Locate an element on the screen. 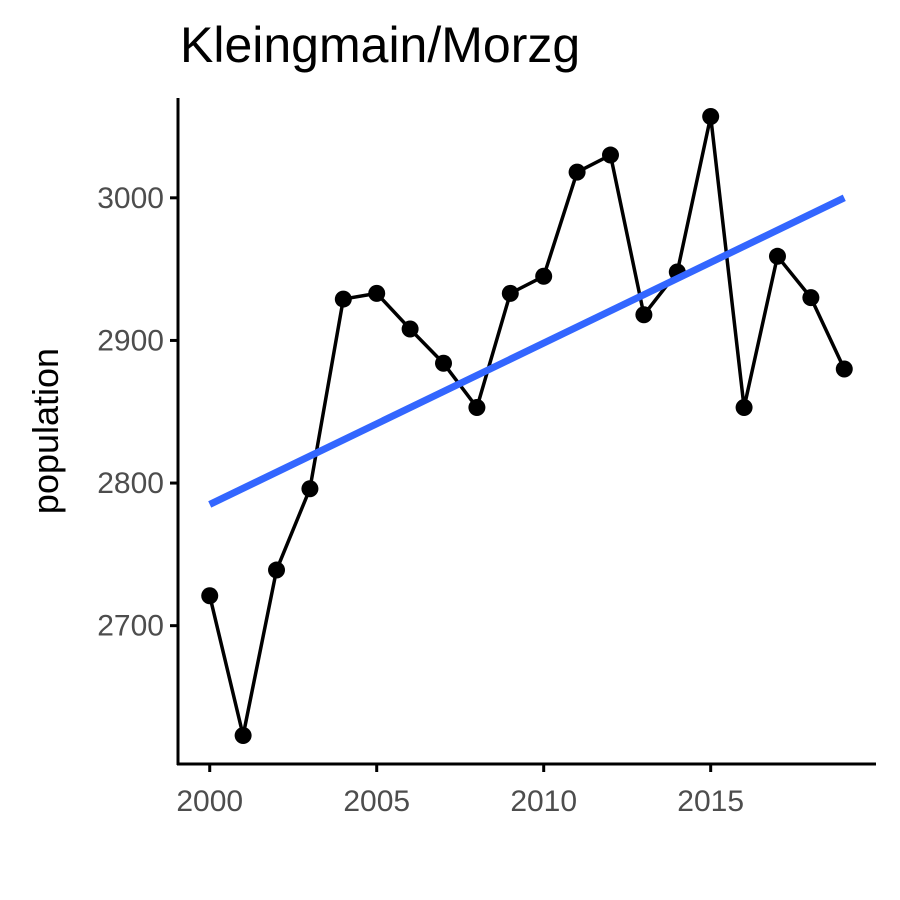 This screenshot has height=900, width=900. y-tick-label: 2800 is located at coordinates (130, 483).